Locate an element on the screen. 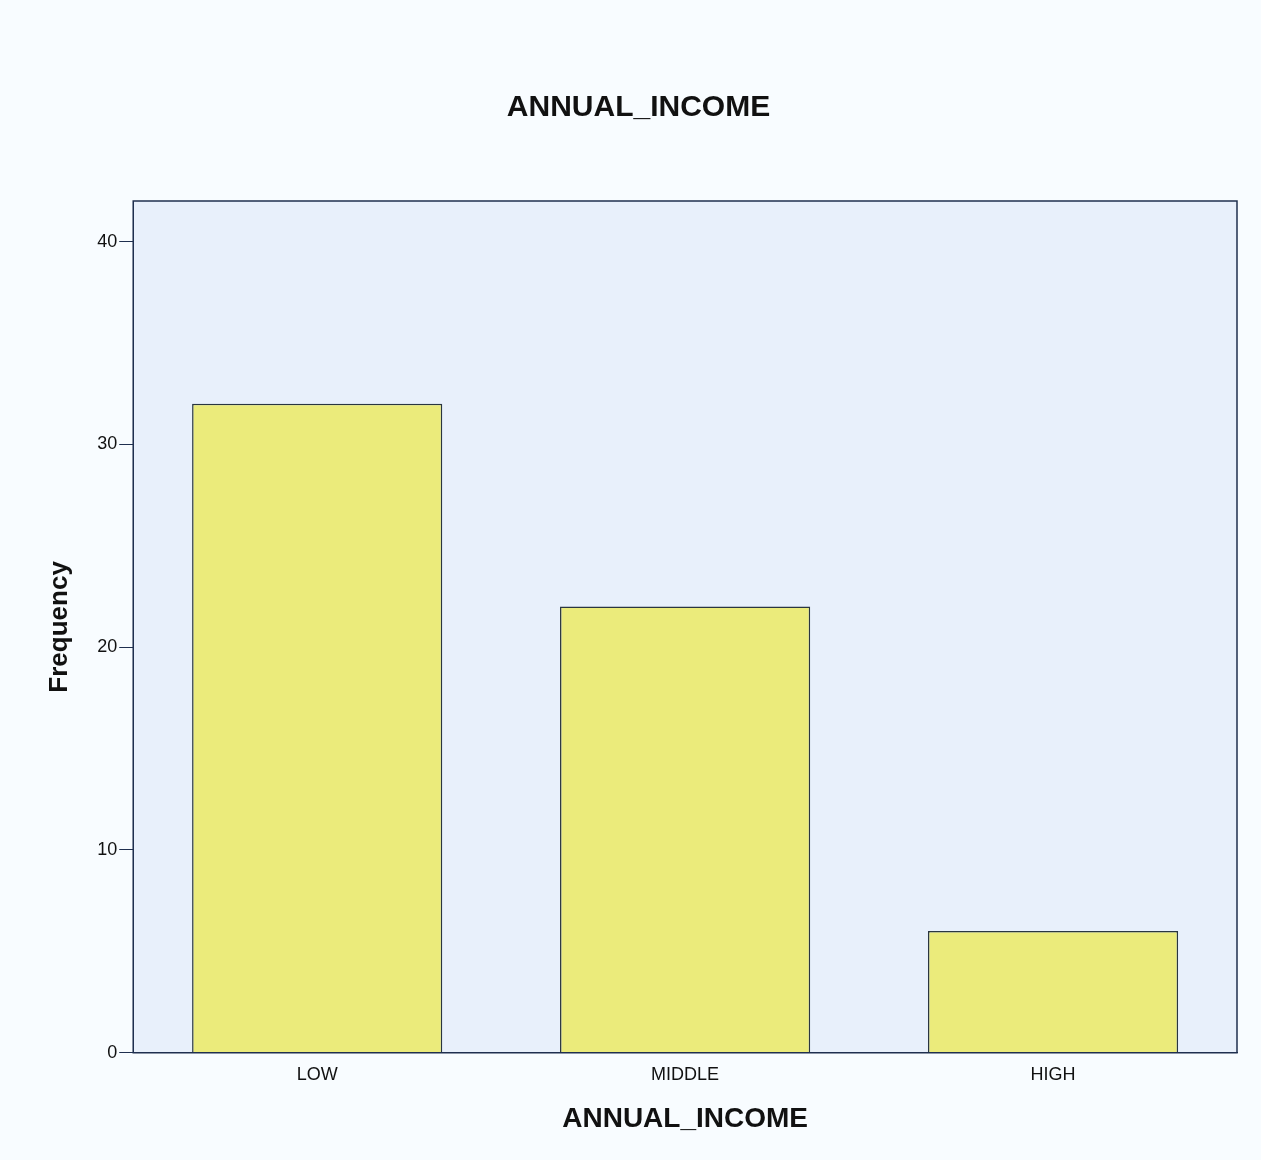 The width and height of the screenshot is (1261, 1160). x-tick-label: MIDDLE is located at coordinates (685, 1073).